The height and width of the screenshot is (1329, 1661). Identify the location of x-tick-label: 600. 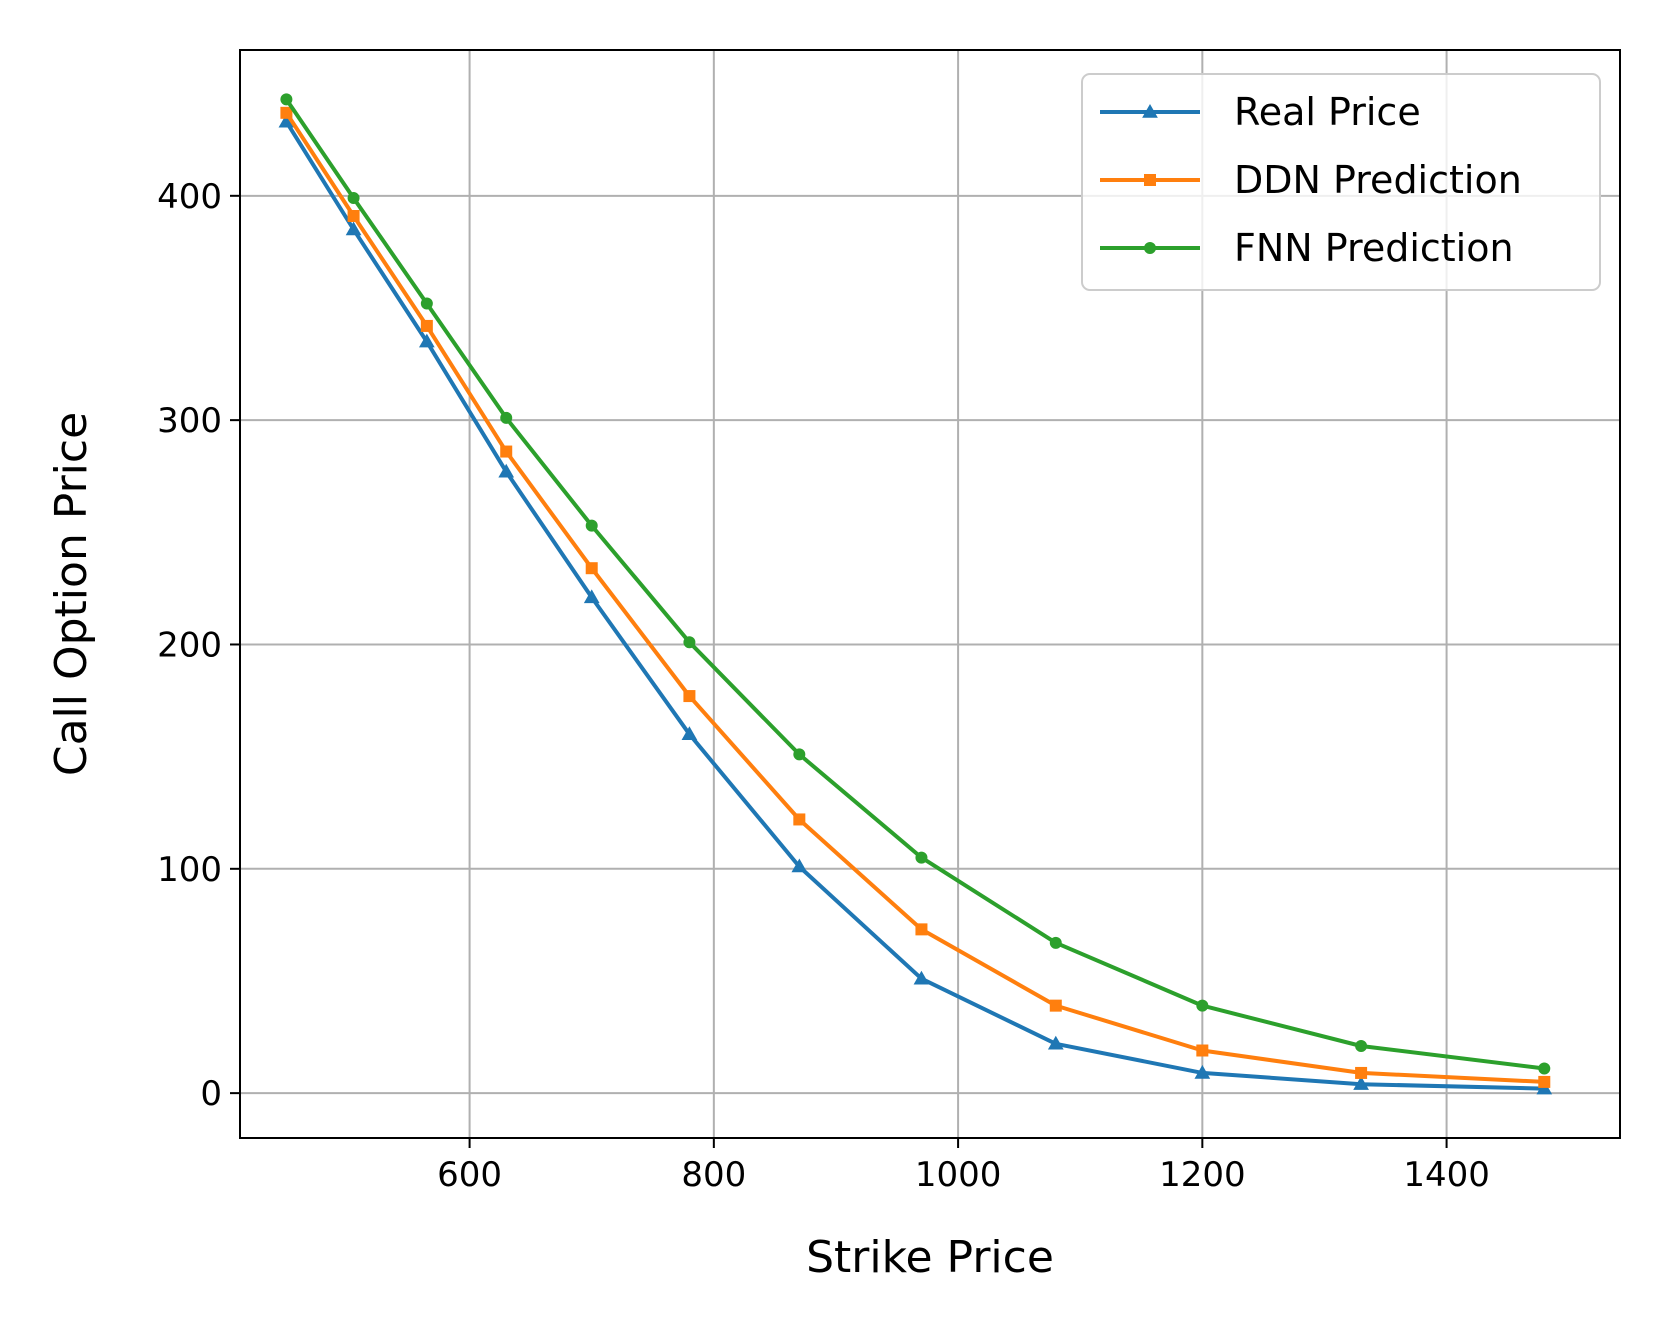
(469, 1175).